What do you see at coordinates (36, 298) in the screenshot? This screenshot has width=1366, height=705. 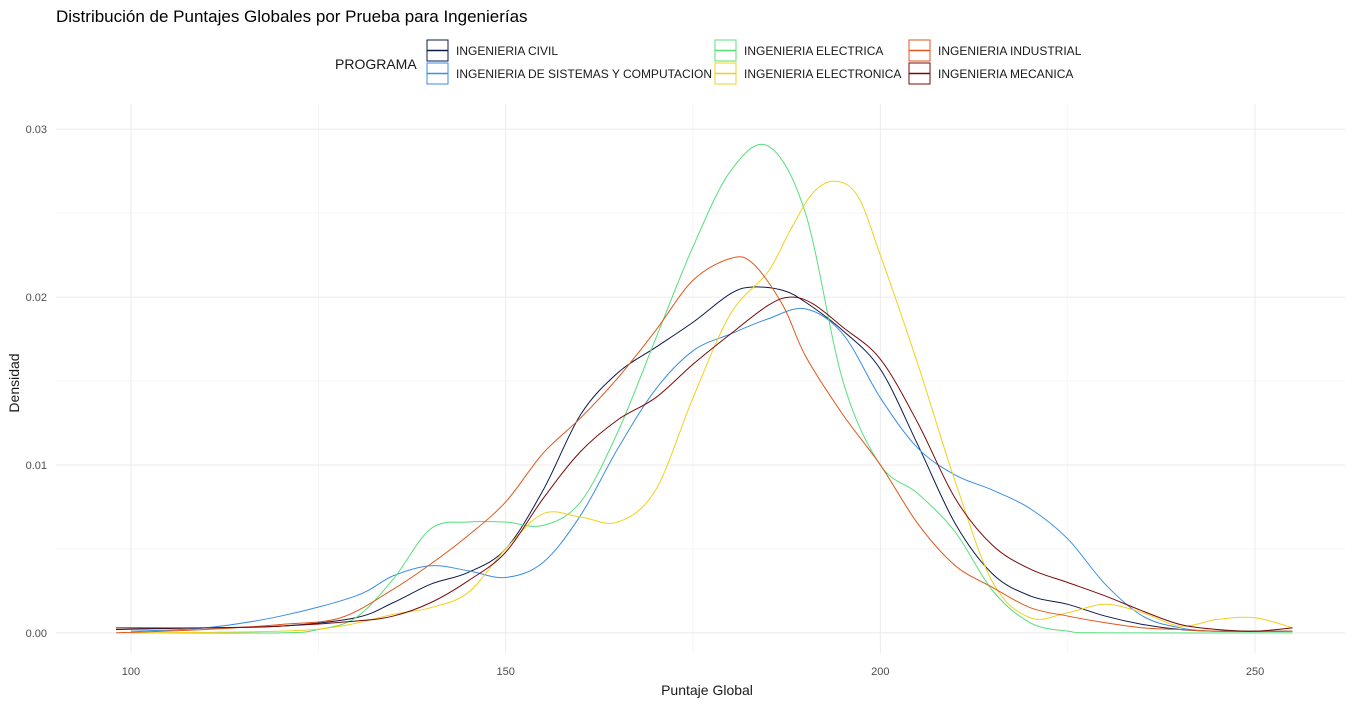 I see `y-tick-label: 0.02` at bounding box center [36, 298].